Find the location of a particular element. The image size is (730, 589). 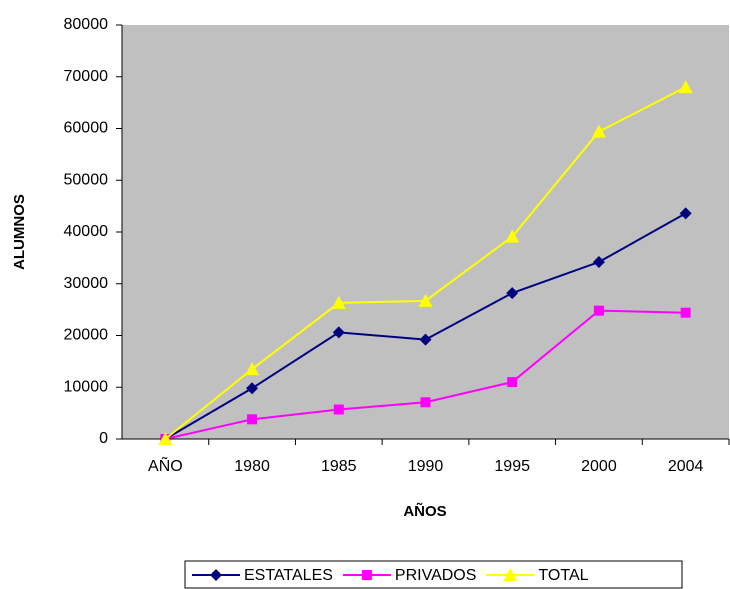

legend-box is located at coordinates (433, 574).